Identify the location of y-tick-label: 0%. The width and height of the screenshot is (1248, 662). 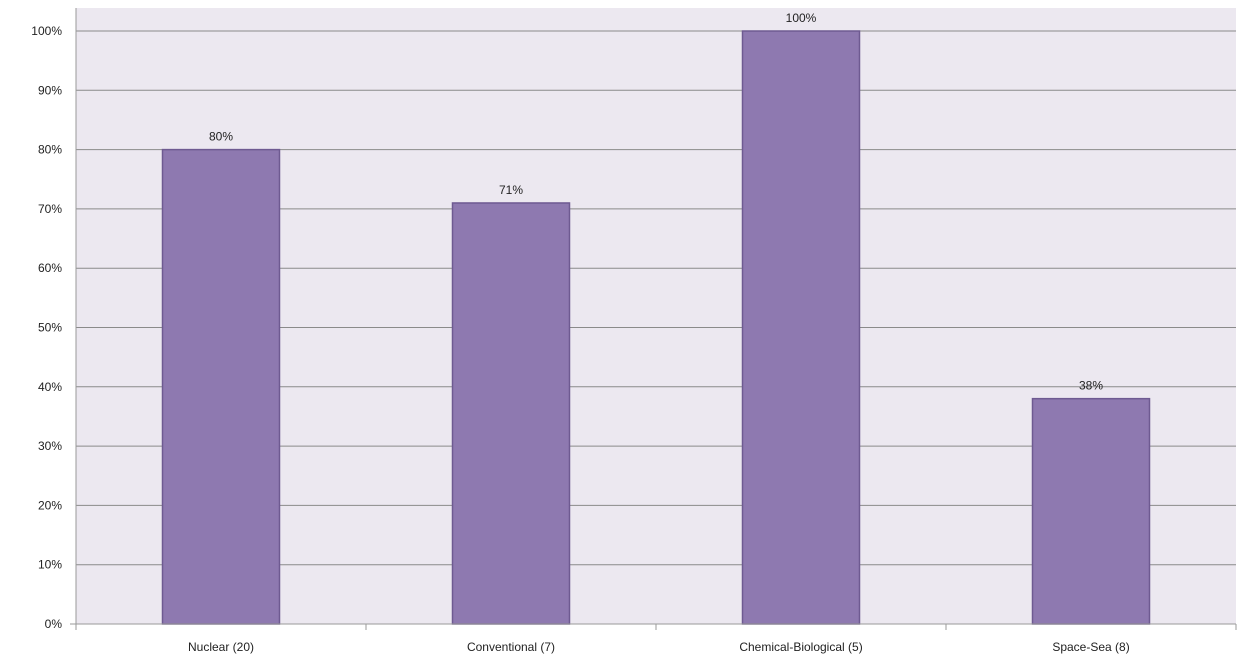
(54, 624).